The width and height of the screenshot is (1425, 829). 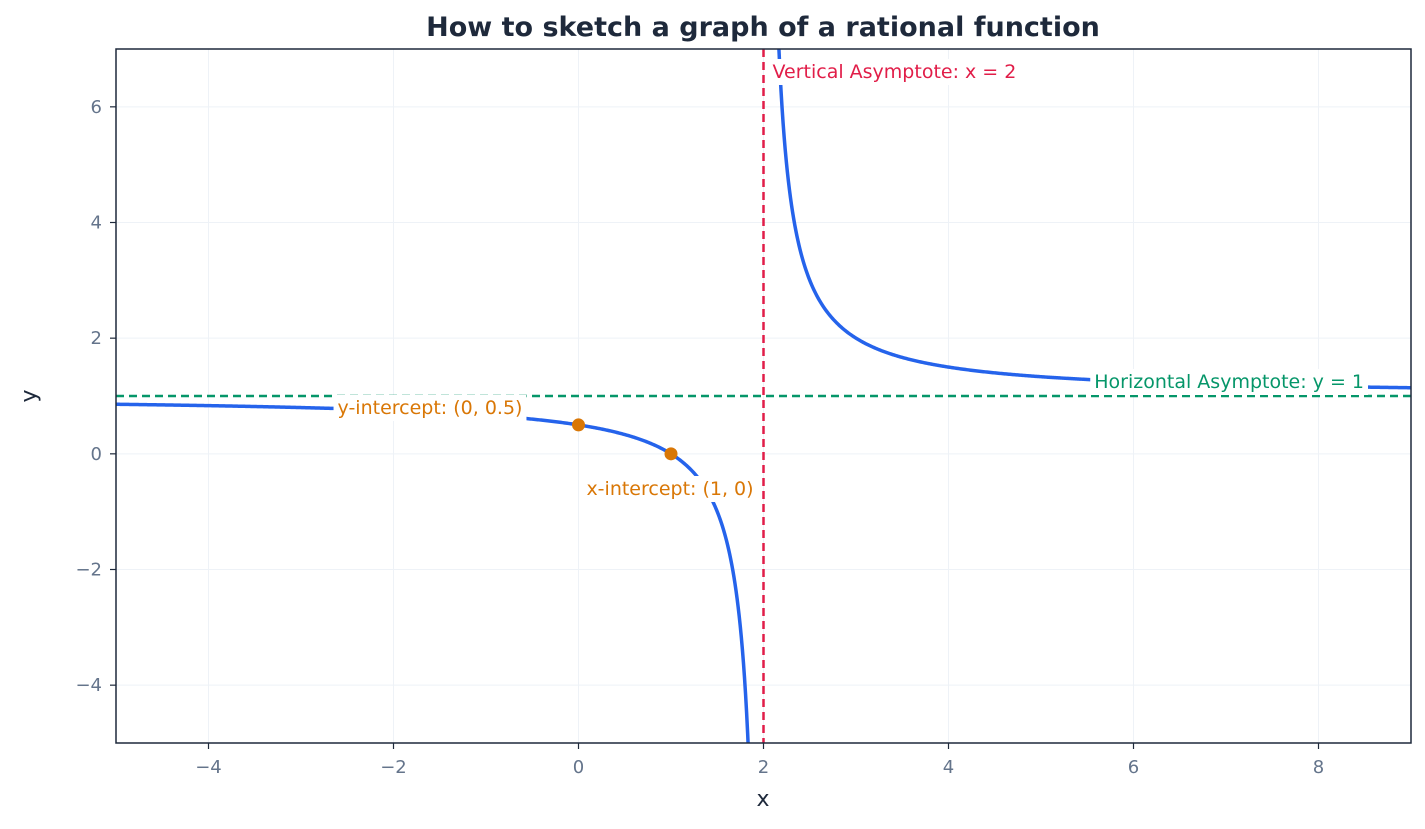 What do you see at coordinates (948, 767) in the screenshot?
I see `x-tick-label: 4` at bounding box center [948, 767].